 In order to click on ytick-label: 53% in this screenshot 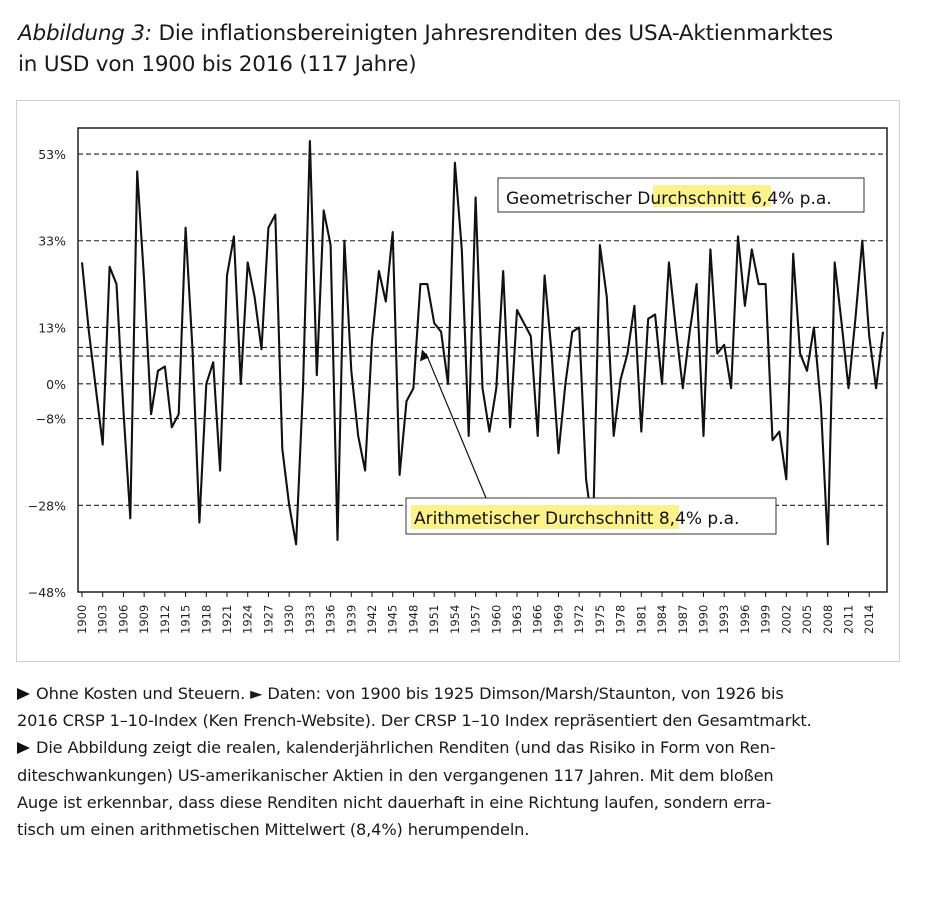, I will do `click(52, 154)`.